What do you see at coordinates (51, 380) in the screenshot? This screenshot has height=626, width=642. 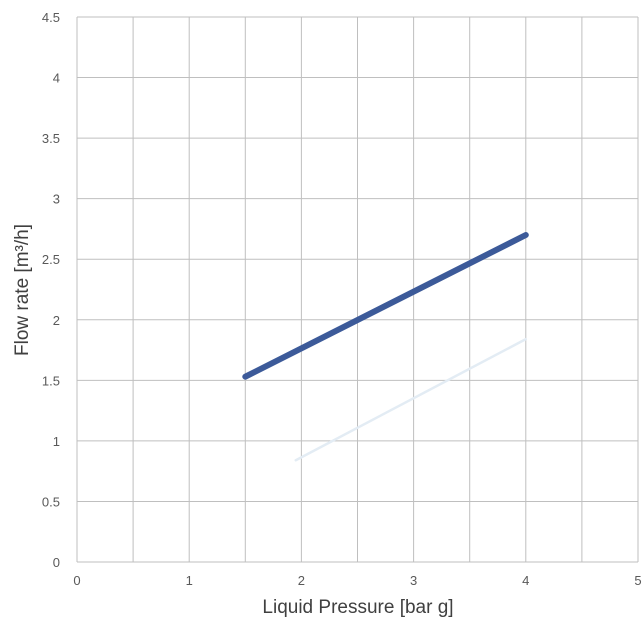 I see `y-tick-label-3: 1.5` at bounding box center [51, 380].